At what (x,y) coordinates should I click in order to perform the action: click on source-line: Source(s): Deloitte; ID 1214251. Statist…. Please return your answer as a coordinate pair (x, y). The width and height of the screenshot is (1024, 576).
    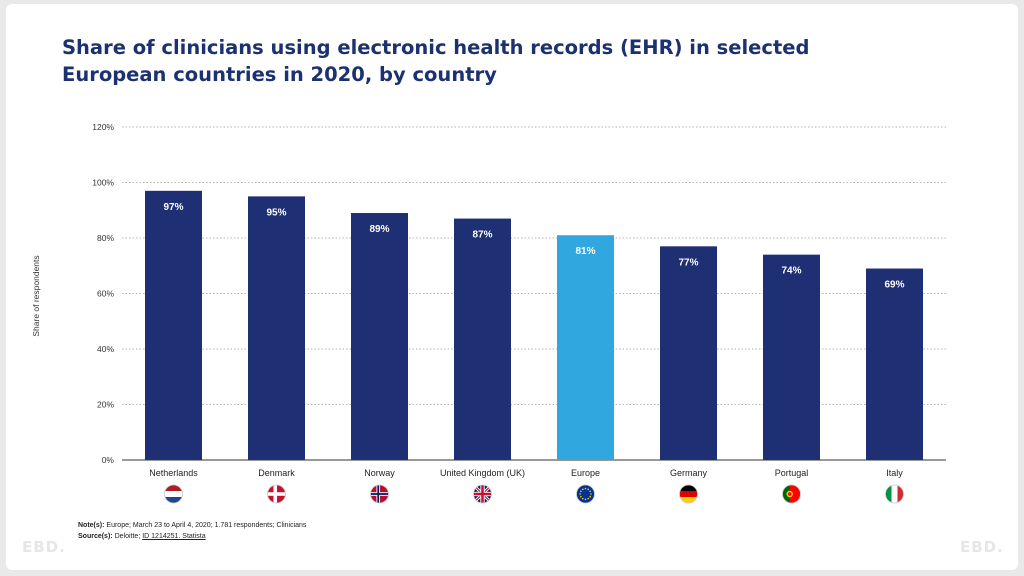
    Looking at the image, I should click on (192, 536).